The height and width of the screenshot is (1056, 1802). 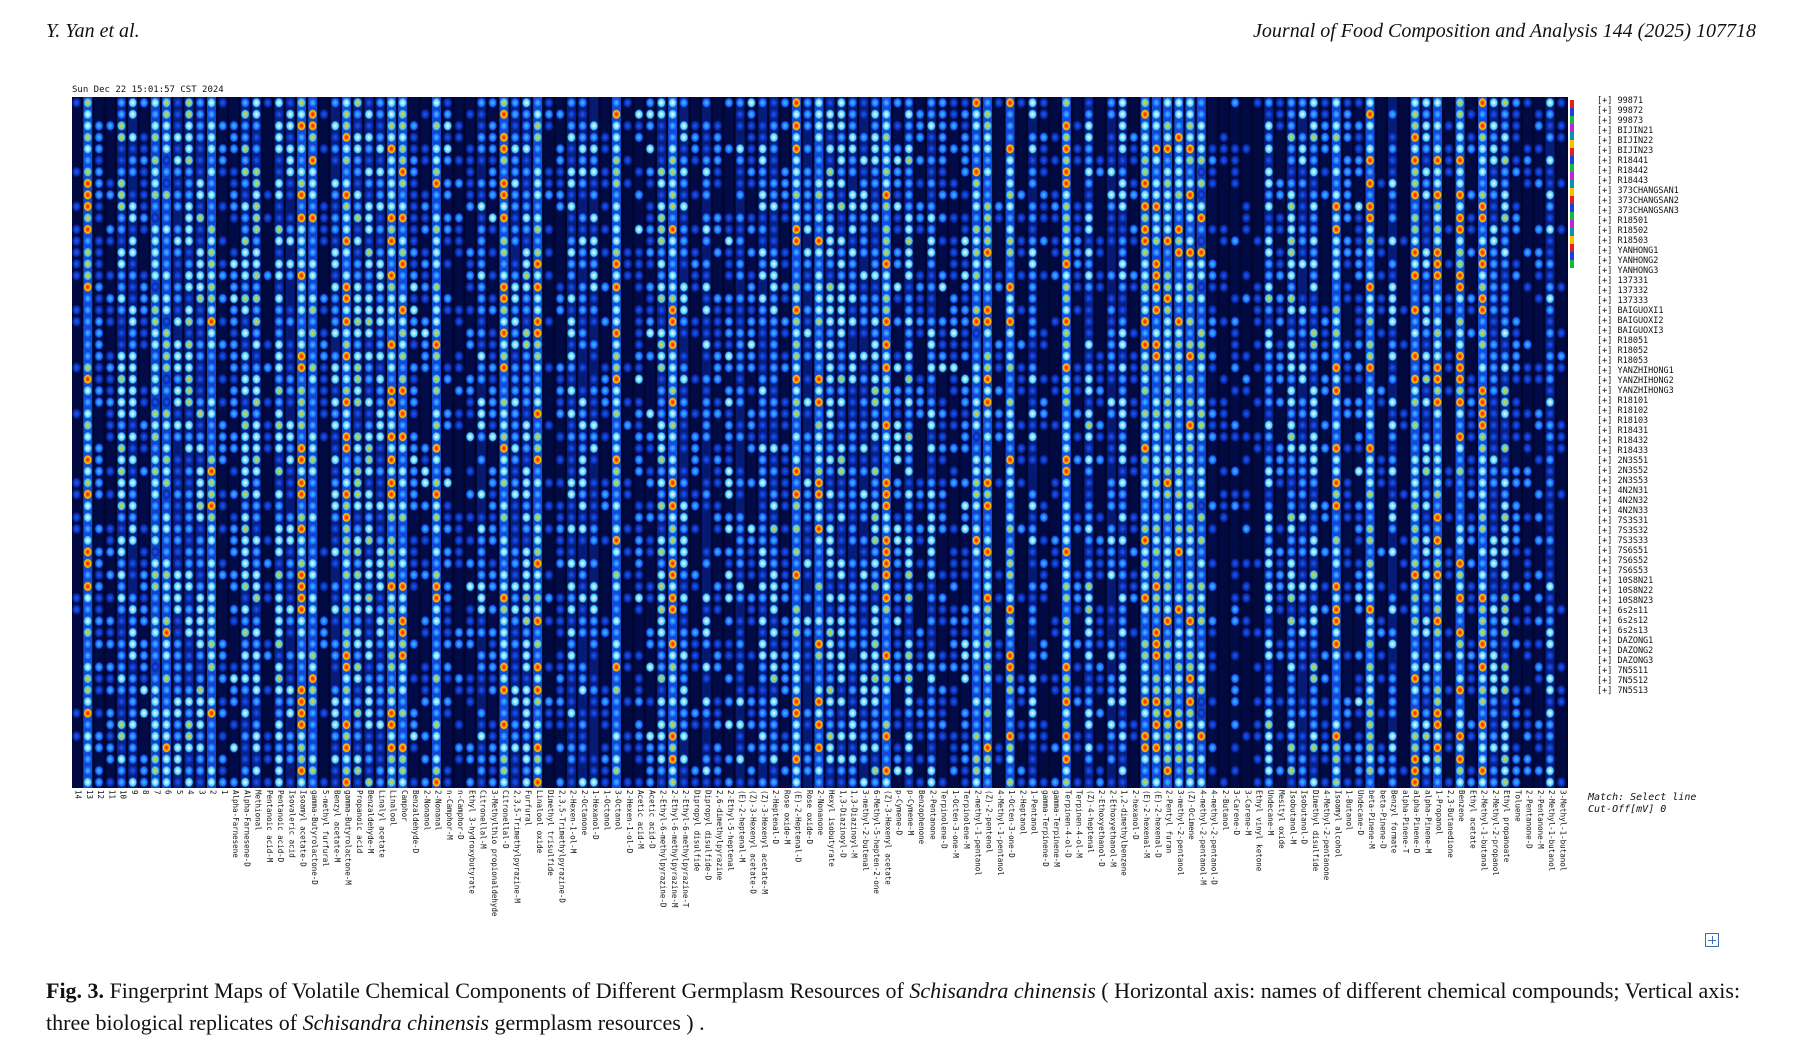 What do you see at coordinates (616, 442) in the screenshot?
I see `compound-column-band` at bounding box center [616, 442].